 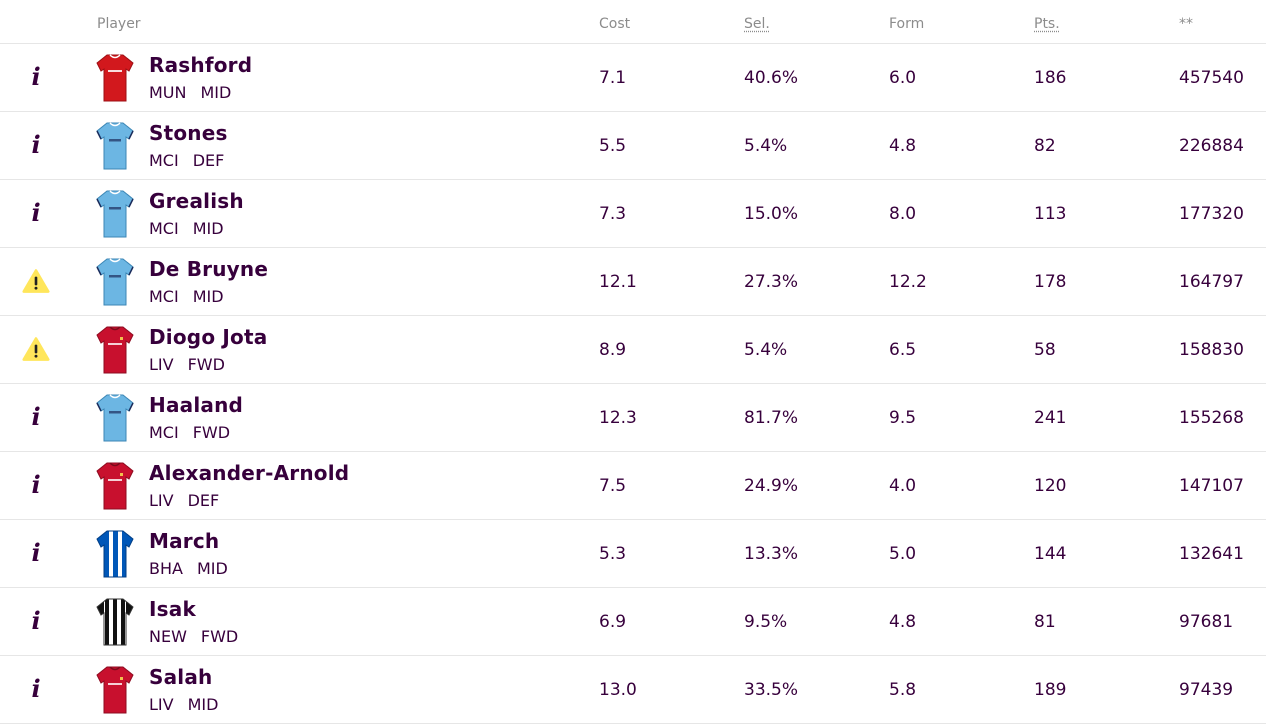 I want to click on player-selected: 81.7%, so click(x=771, y=418).